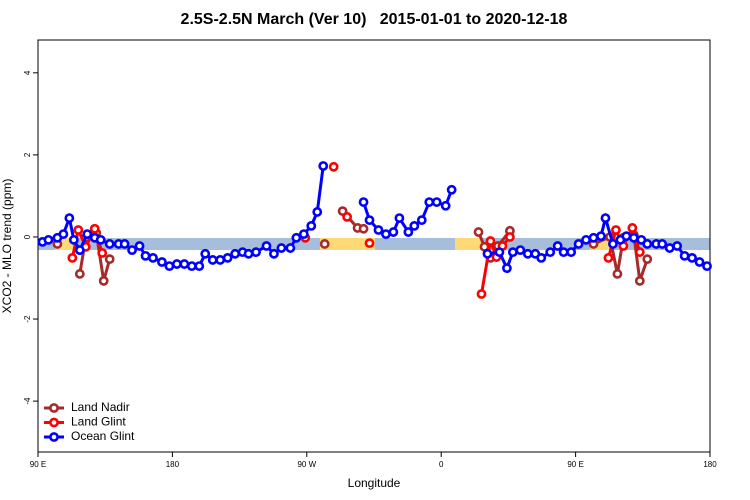 Image resolution: width=750 pixels, height=500 pixels. Describe the element at coordinates (374, 483) in the screenshot. I see `x-axis-label: Longitude` at that location.